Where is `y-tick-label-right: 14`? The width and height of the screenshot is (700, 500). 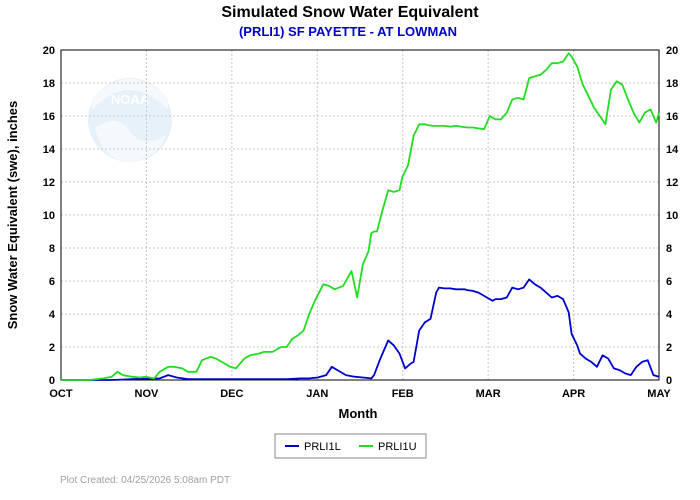 y-tick-label-right: 14 is located at coordinates (672, 150).